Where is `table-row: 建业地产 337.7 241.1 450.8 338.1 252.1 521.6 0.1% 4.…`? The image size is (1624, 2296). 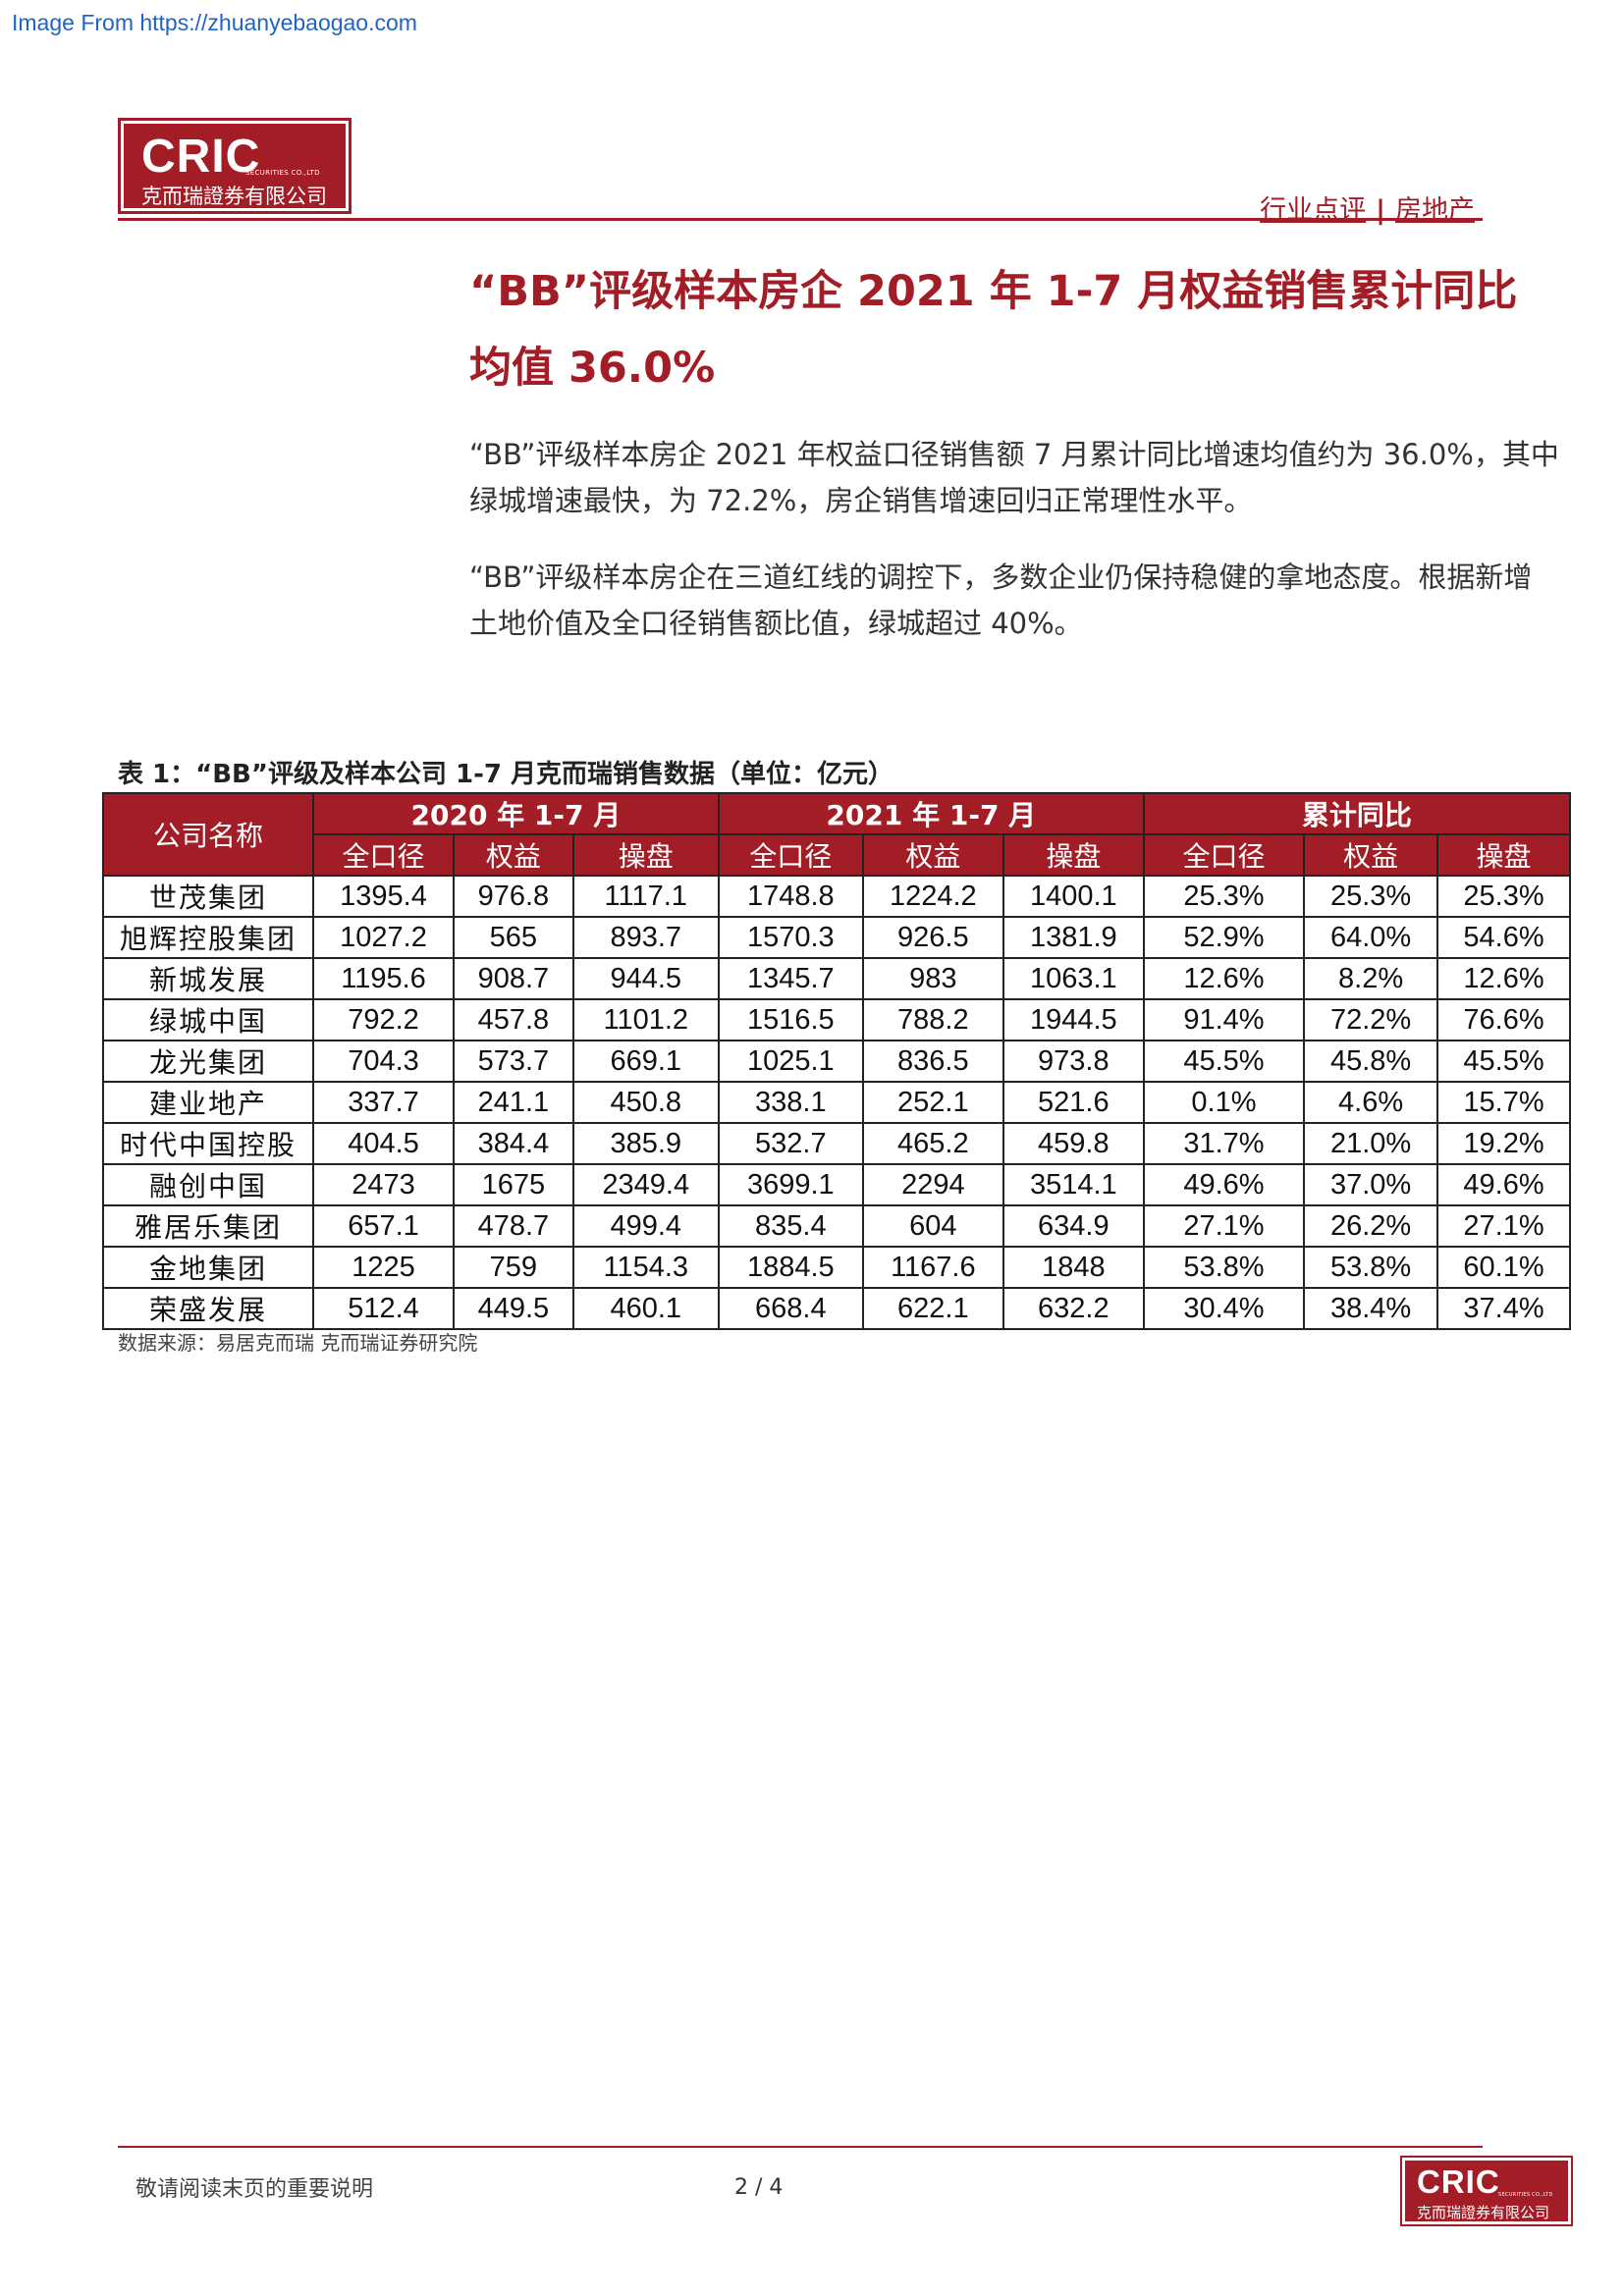
table-row: 建业地产 337.7 241.1 450.8 338.1 252.1 521.6 0.1% 4.… is located at coordinates (836, 1102).